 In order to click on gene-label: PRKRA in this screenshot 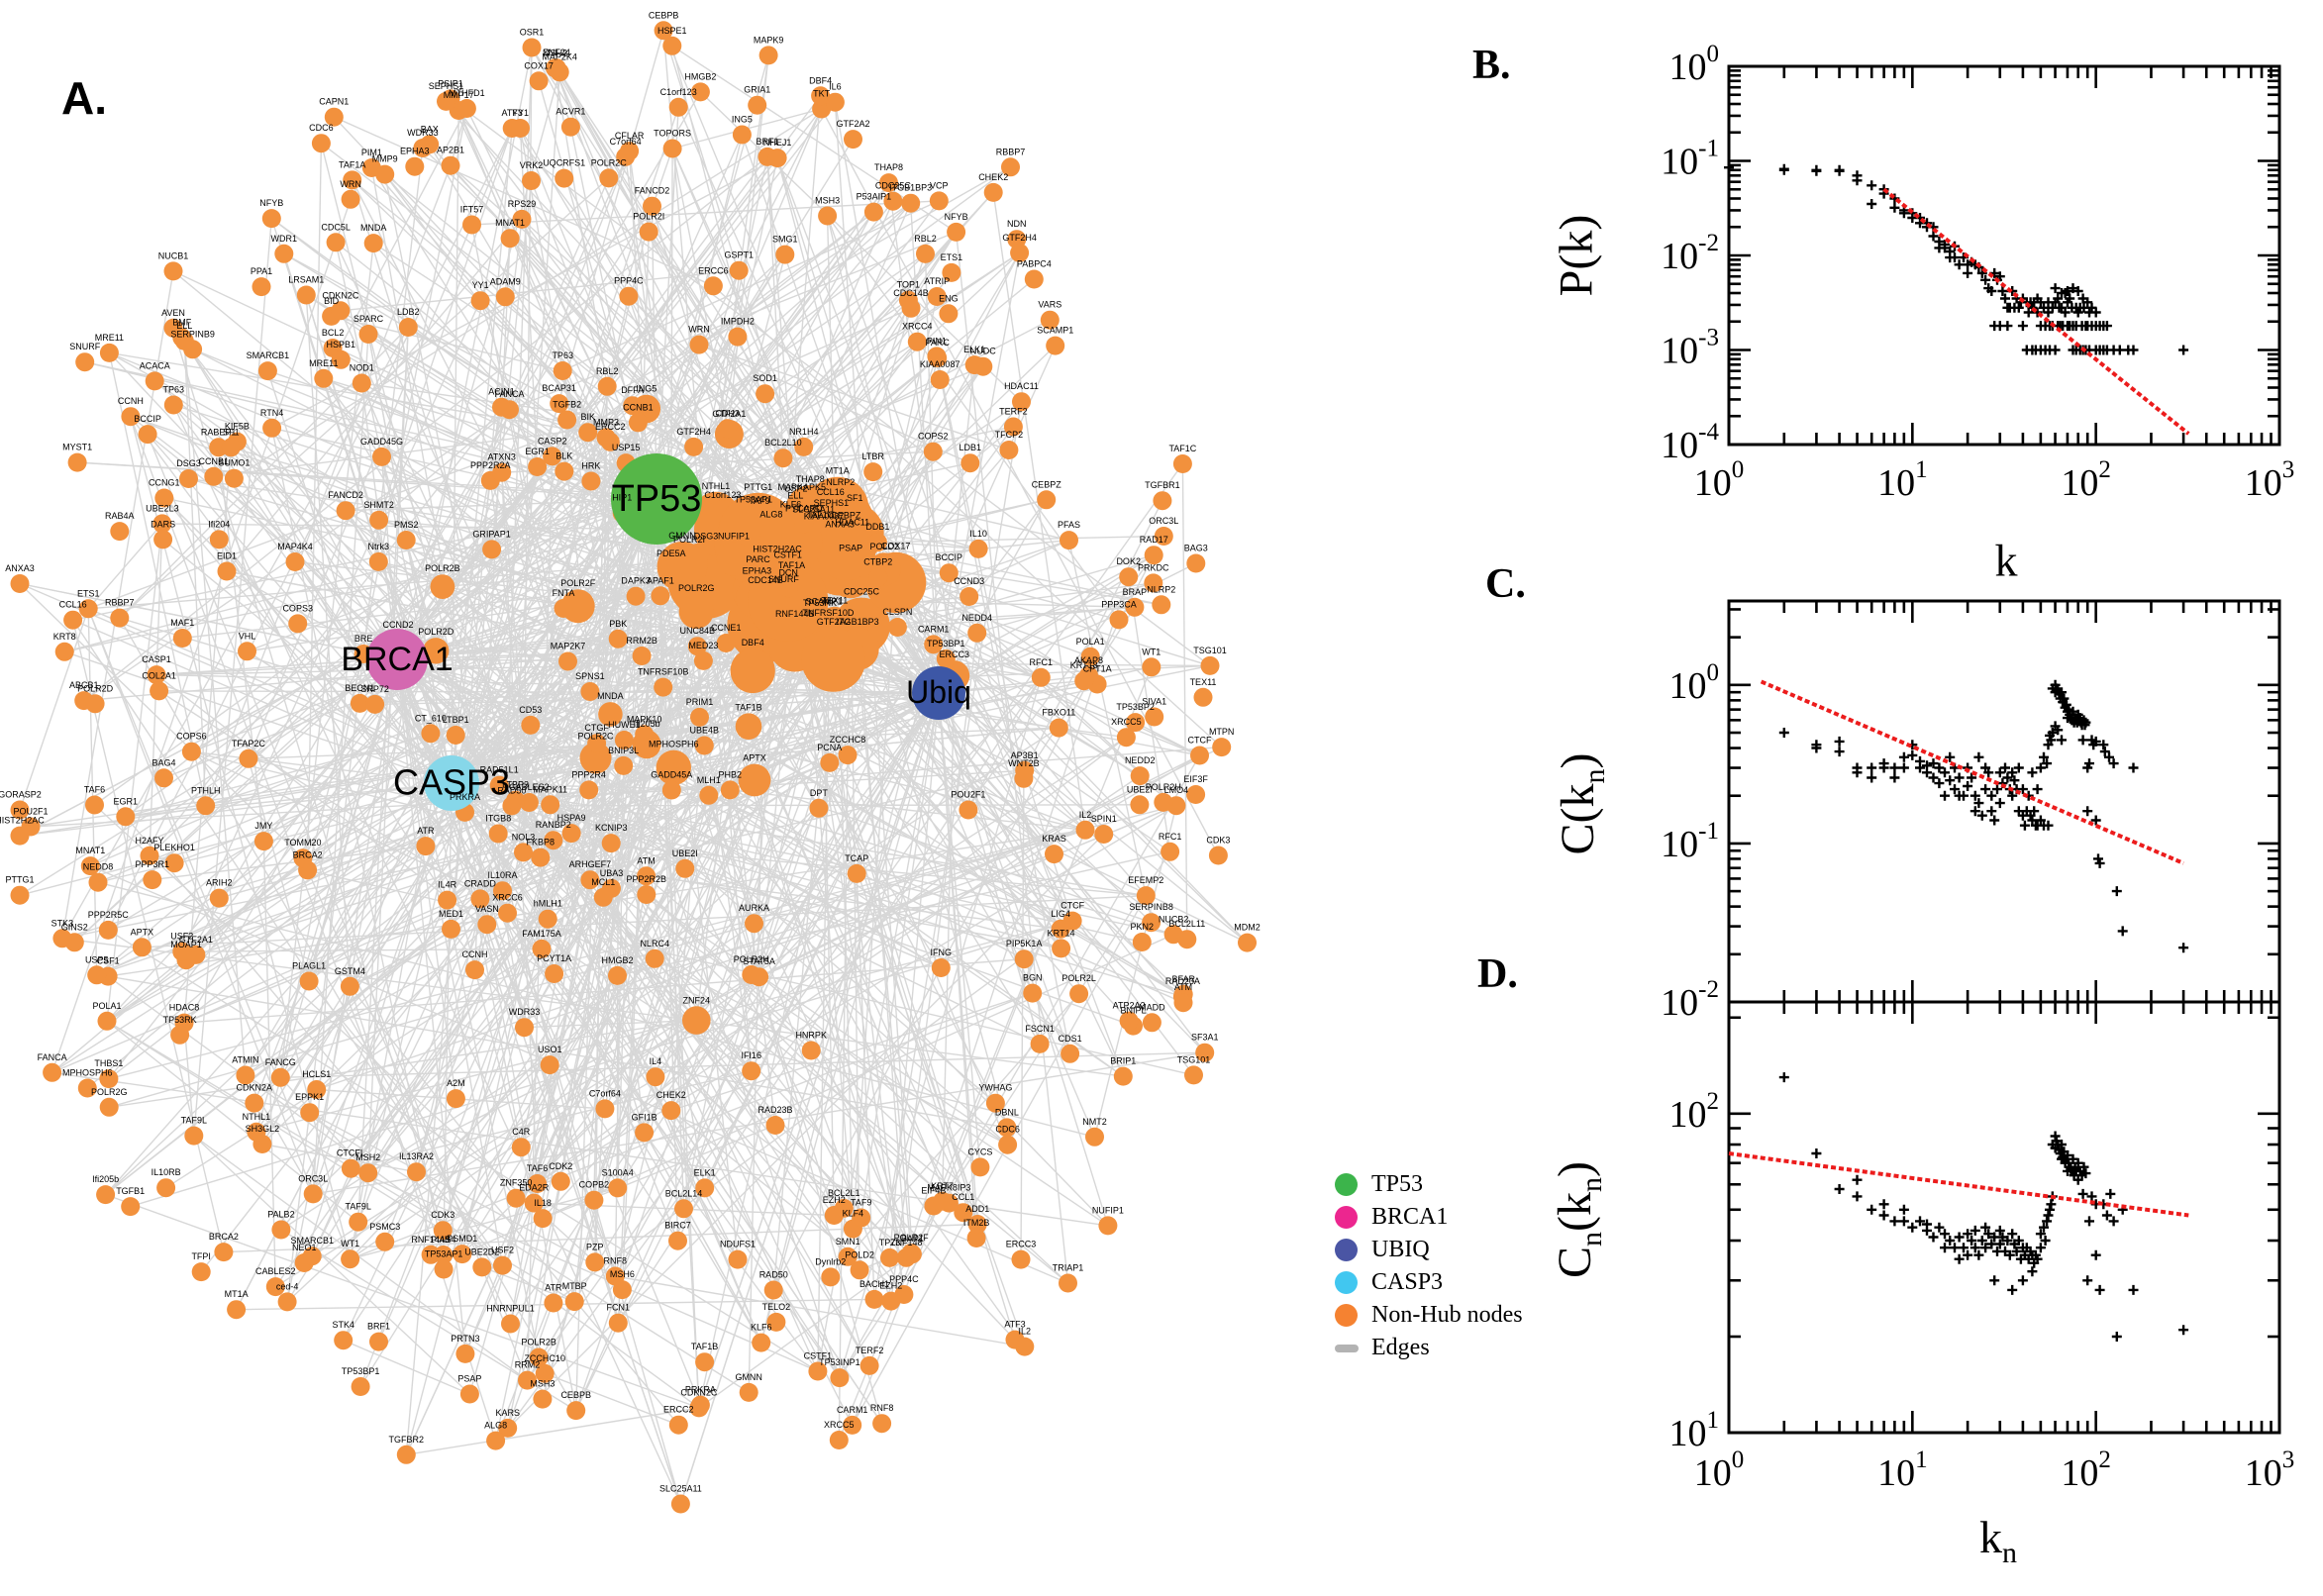, I will do `click(465, 797)`.